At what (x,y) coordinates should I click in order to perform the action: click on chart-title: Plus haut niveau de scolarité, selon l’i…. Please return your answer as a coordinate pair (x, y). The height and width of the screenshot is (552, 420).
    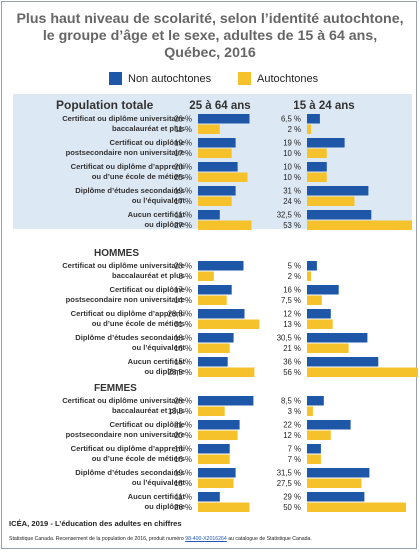
    Looking at the image, I should click on (210, 36).